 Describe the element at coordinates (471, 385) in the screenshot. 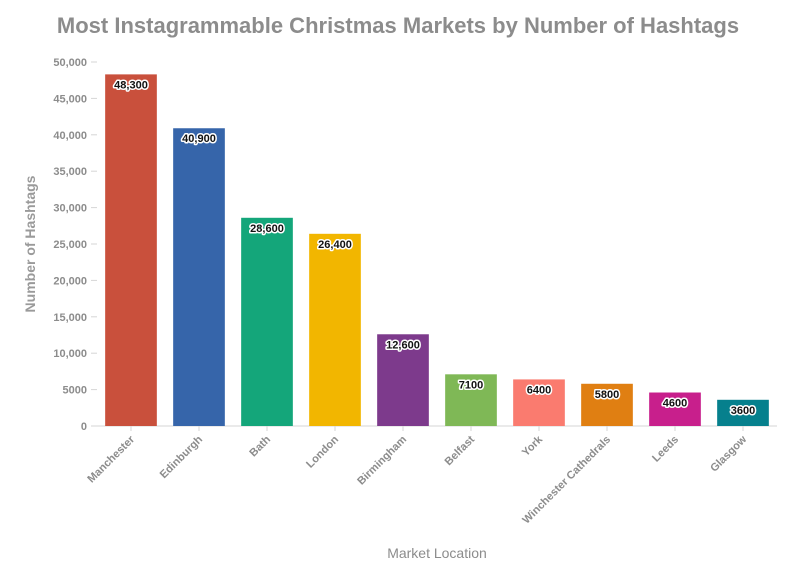

I see `data-label: 7100` at that location.